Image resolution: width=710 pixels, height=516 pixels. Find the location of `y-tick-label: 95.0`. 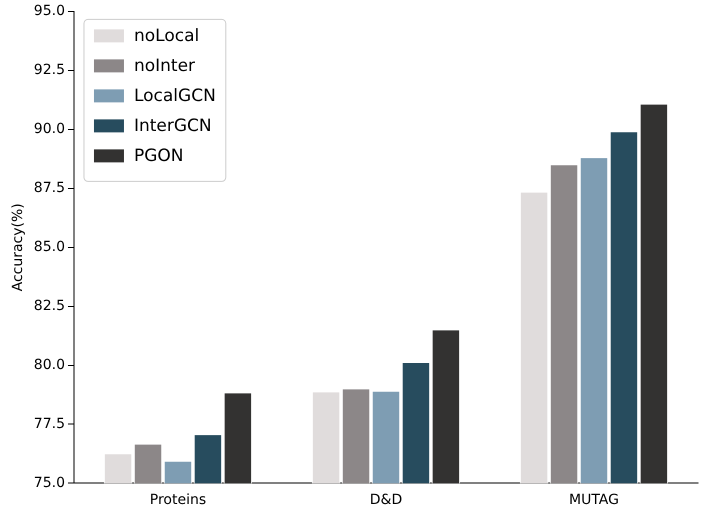

y-tick-label: 95.0 is located at coordinates (49, 11).